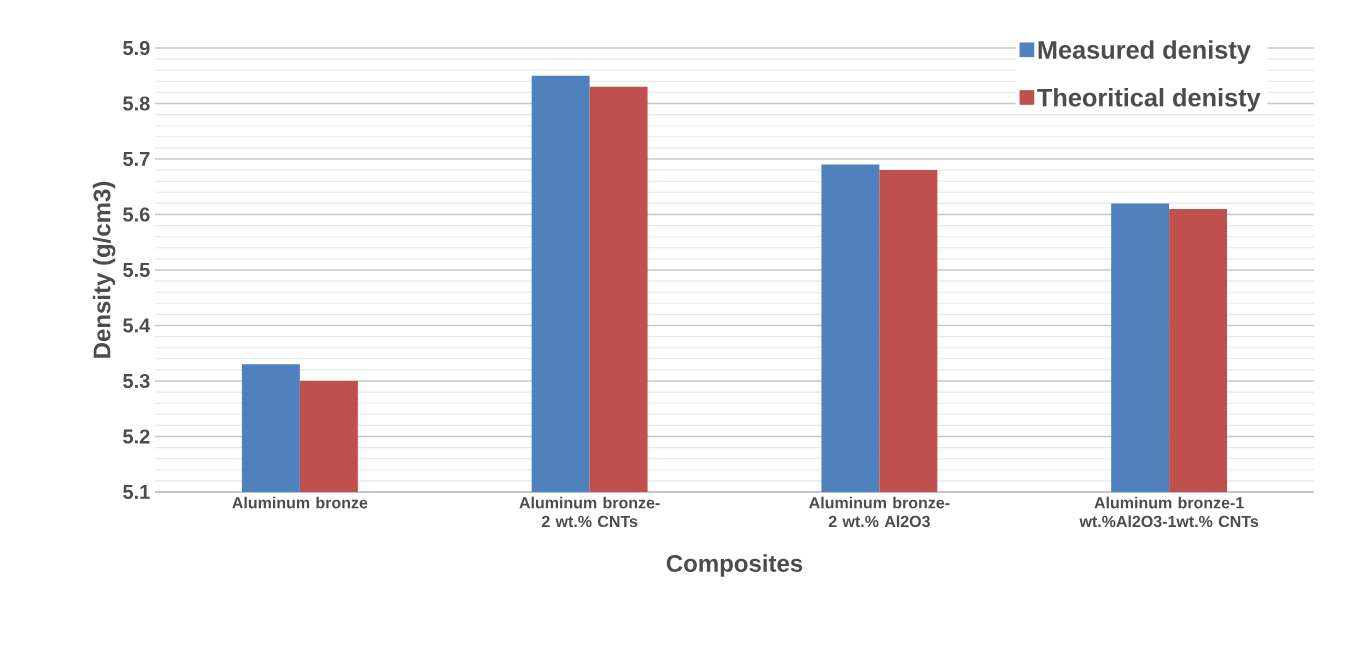 This screenshot has height=660, width=1362. Describe the element at coordinates (136, 436) in the screenshot. I see `y-tick-label: 5.2` at that location.